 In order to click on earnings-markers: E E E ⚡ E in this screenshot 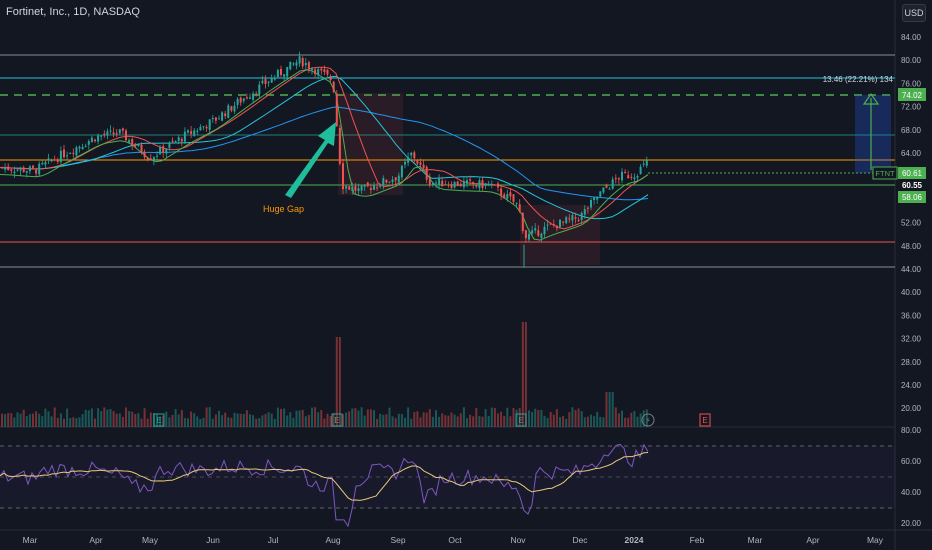, I will do `click(432, 420)`.